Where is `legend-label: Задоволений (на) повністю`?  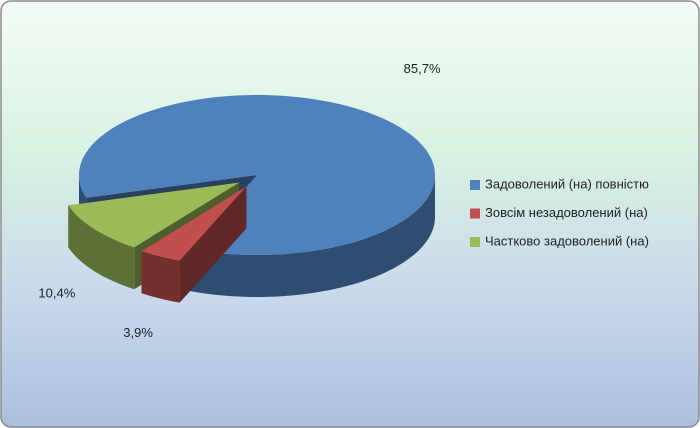
legend-label: Задоволений (на) повністю is located at coordinates (567, 183).